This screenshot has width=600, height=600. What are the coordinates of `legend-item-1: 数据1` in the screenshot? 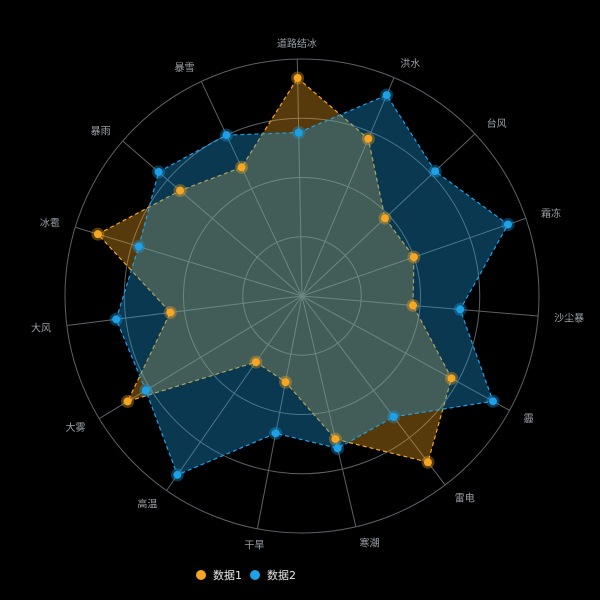 It's located at (219, 575).